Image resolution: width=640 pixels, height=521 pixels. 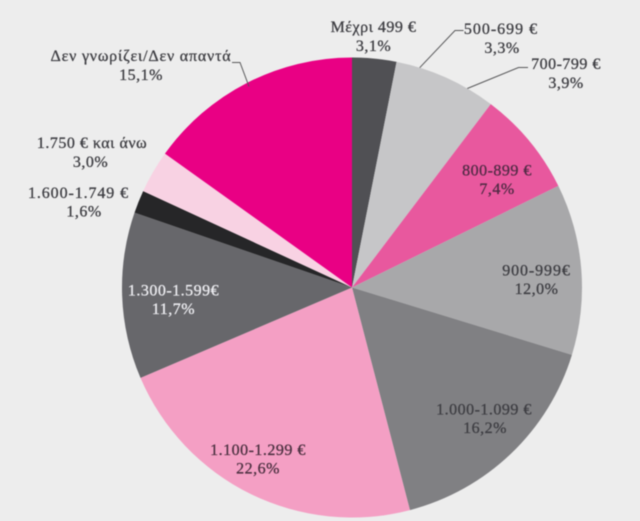 What do you see at coordinates (173, 291) in the screenshot?
I see `svg-text: 1.300-1.599€` at bounding box center [173, 291].